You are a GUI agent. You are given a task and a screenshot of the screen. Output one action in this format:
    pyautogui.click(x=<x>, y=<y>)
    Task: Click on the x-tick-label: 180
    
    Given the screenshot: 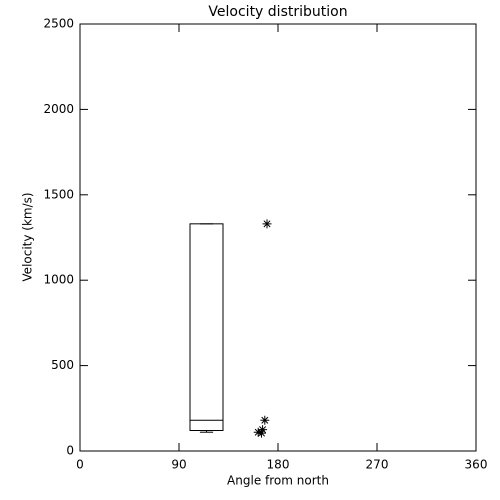 What is the action you would take?
    pyautogui.click(x=278, y=465)
    